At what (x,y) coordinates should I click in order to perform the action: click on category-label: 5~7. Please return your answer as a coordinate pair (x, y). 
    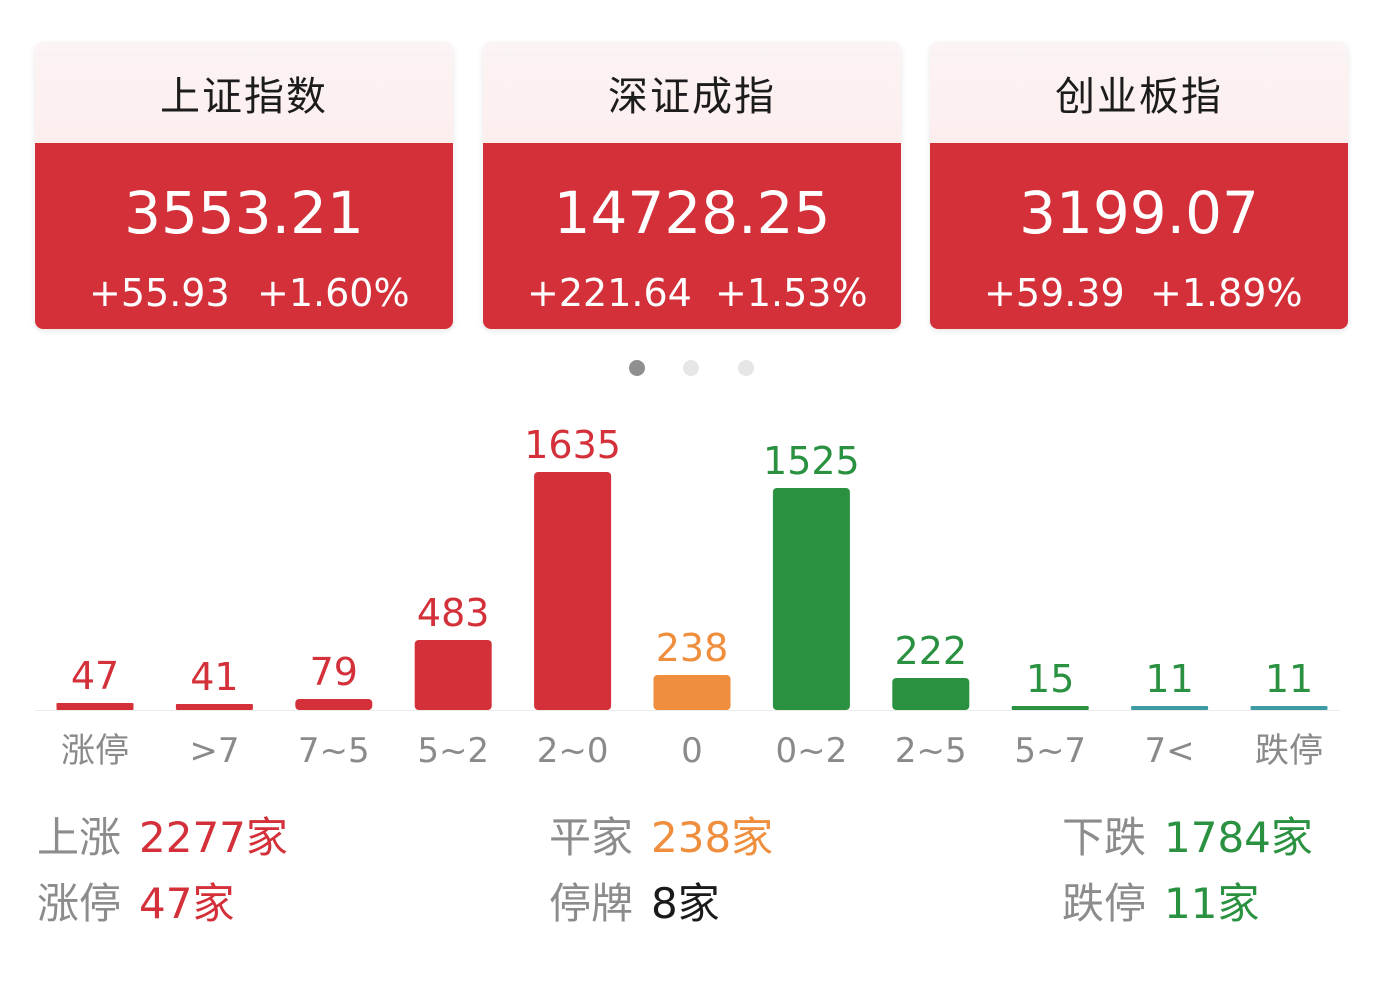
    Looking at the image, I should click on (1050, 751).